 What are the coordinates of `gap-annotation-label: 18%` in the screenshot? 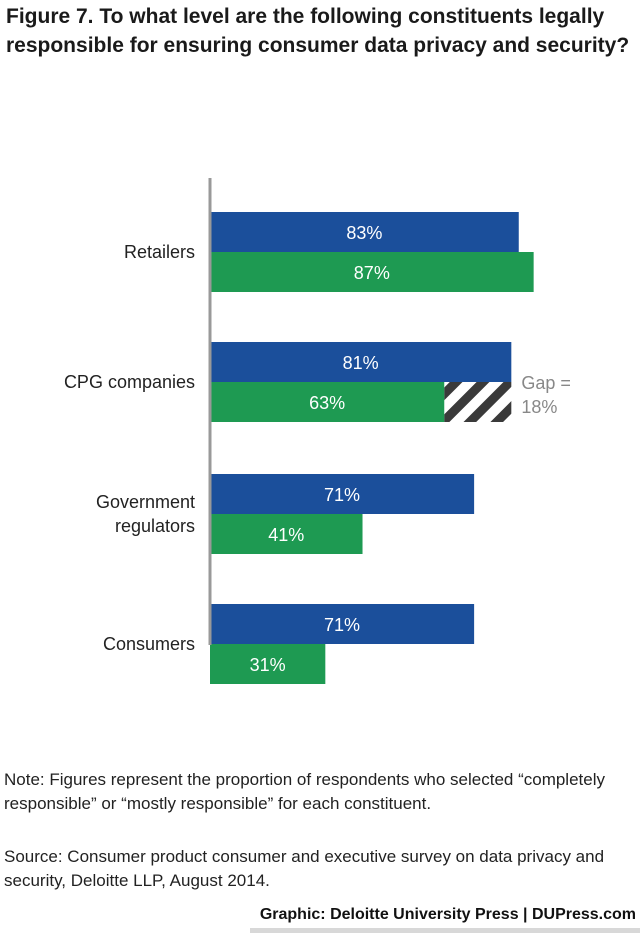 It's located at (539, 407).